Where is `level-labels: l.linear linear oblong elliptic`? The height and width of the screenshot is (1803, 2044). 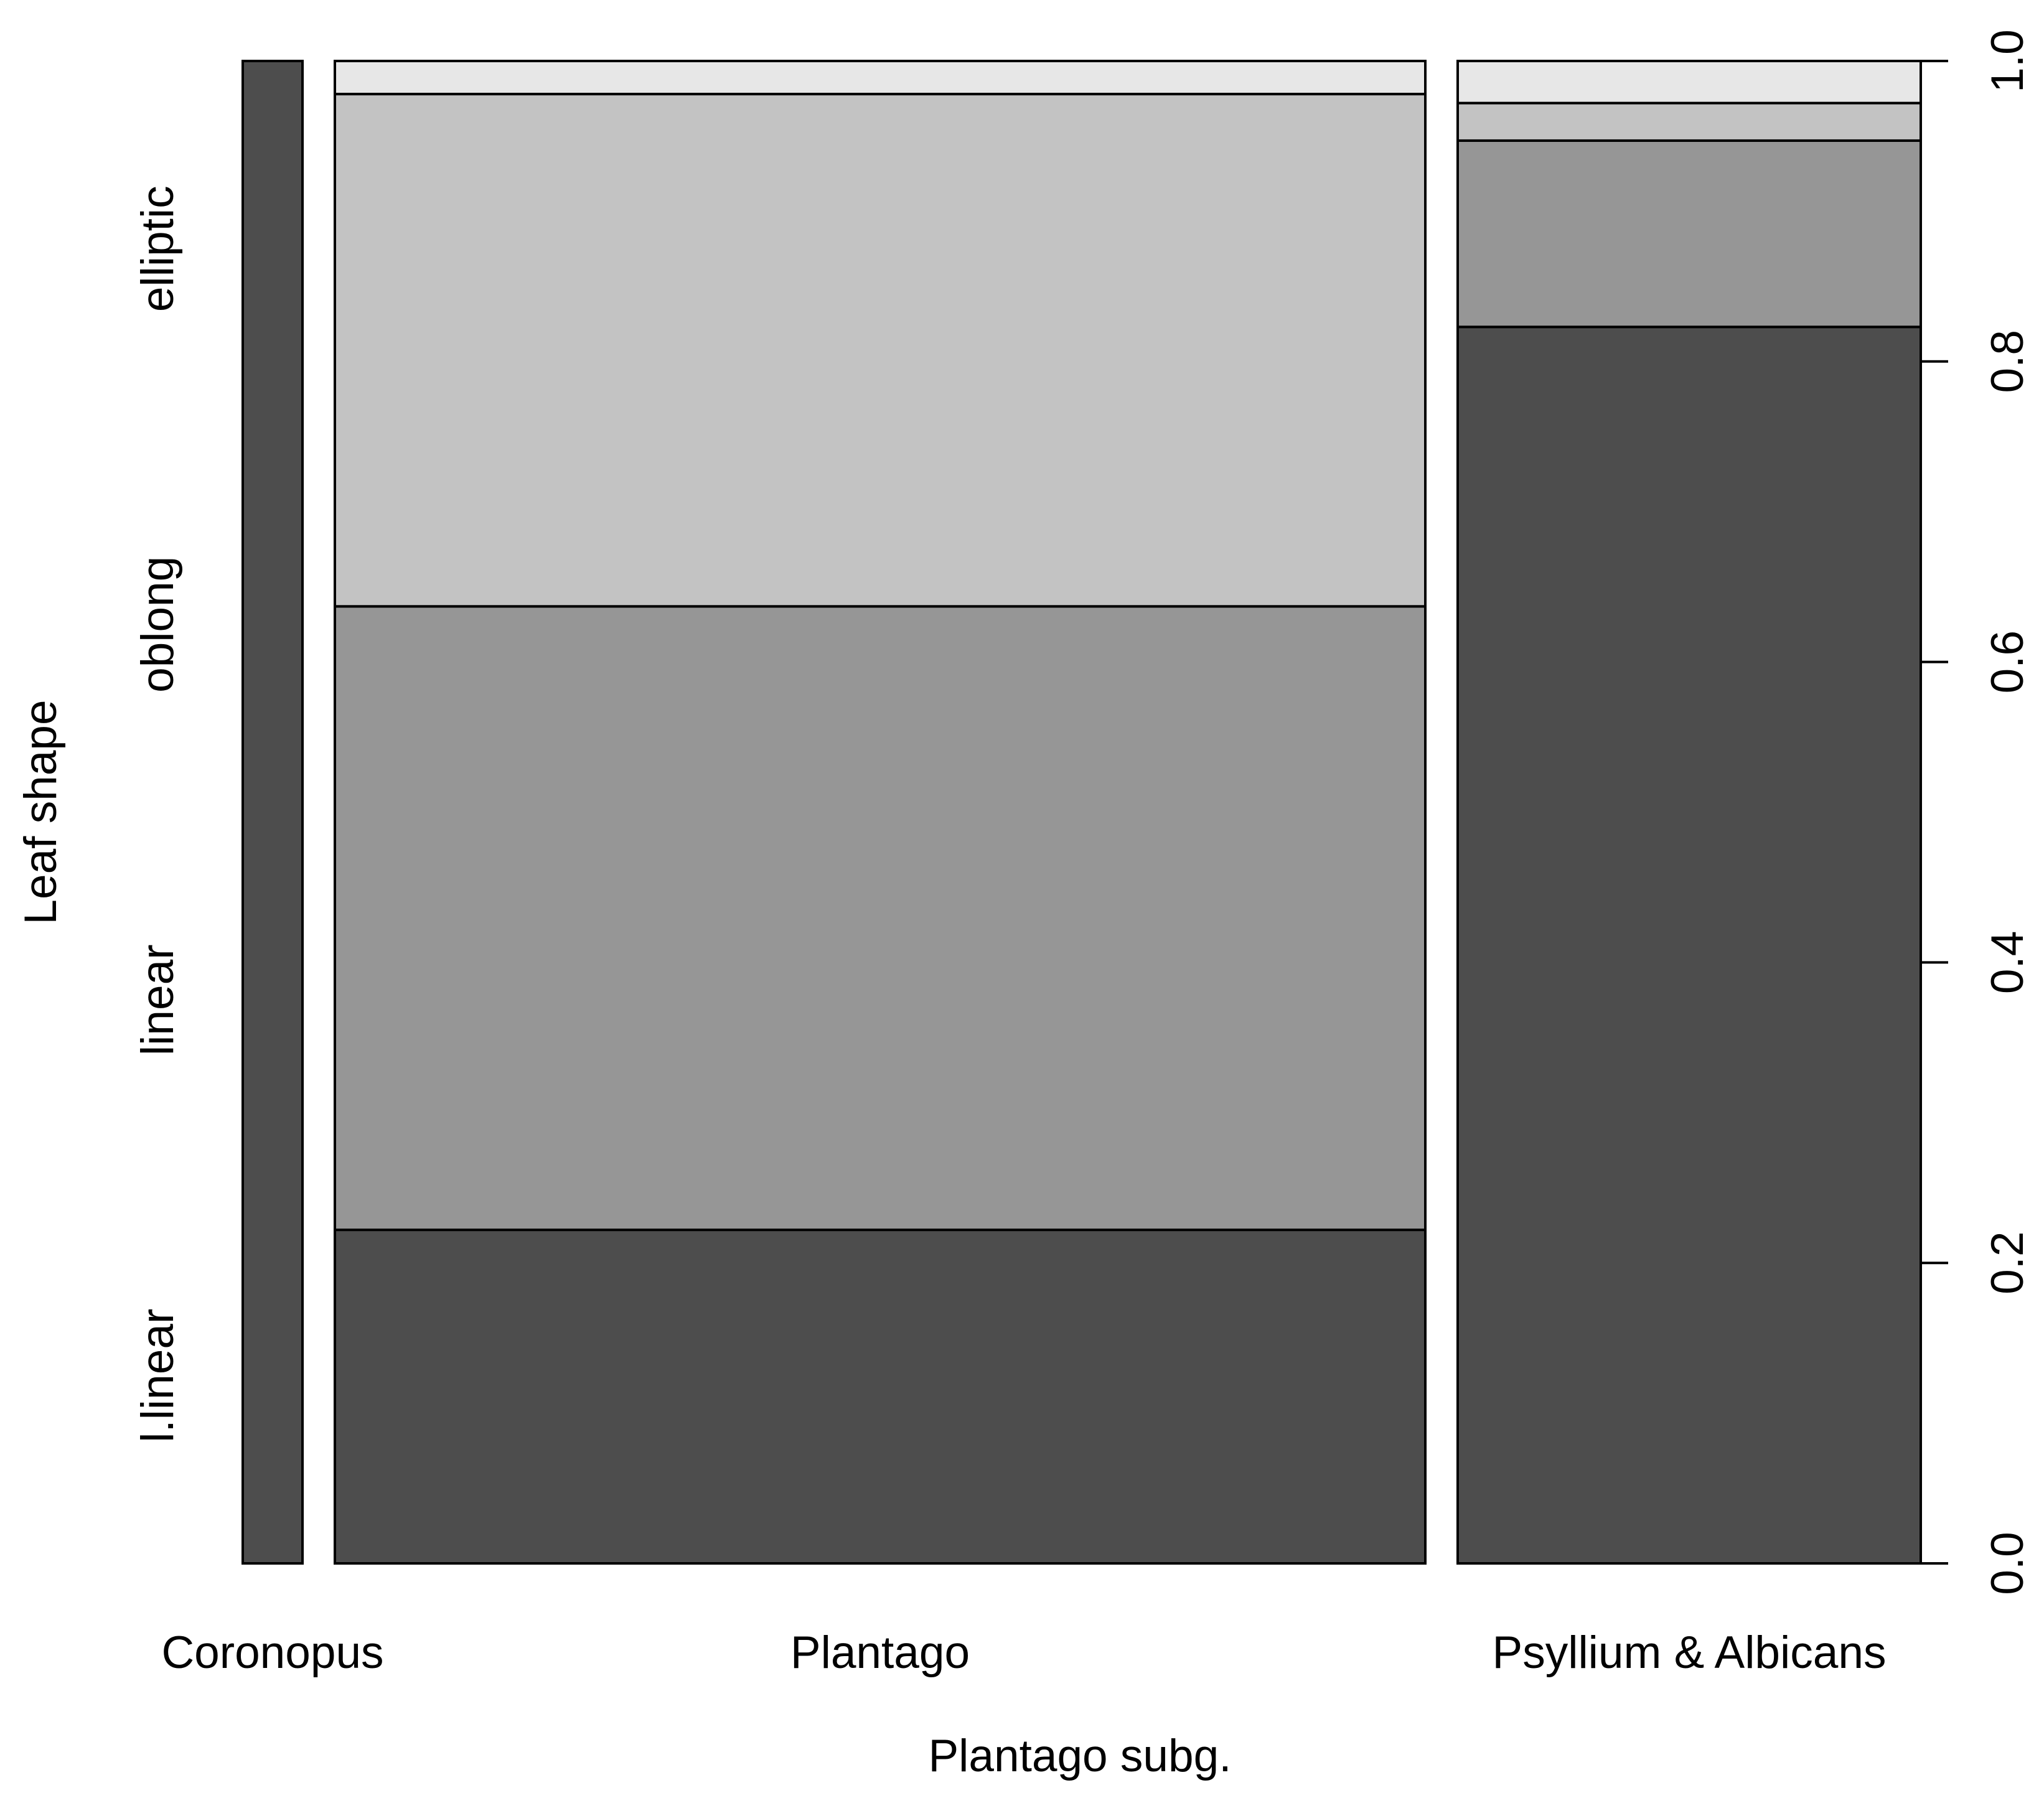 level-labels: l.linear linear oblong elliptic is located at coordinates (158, 814).